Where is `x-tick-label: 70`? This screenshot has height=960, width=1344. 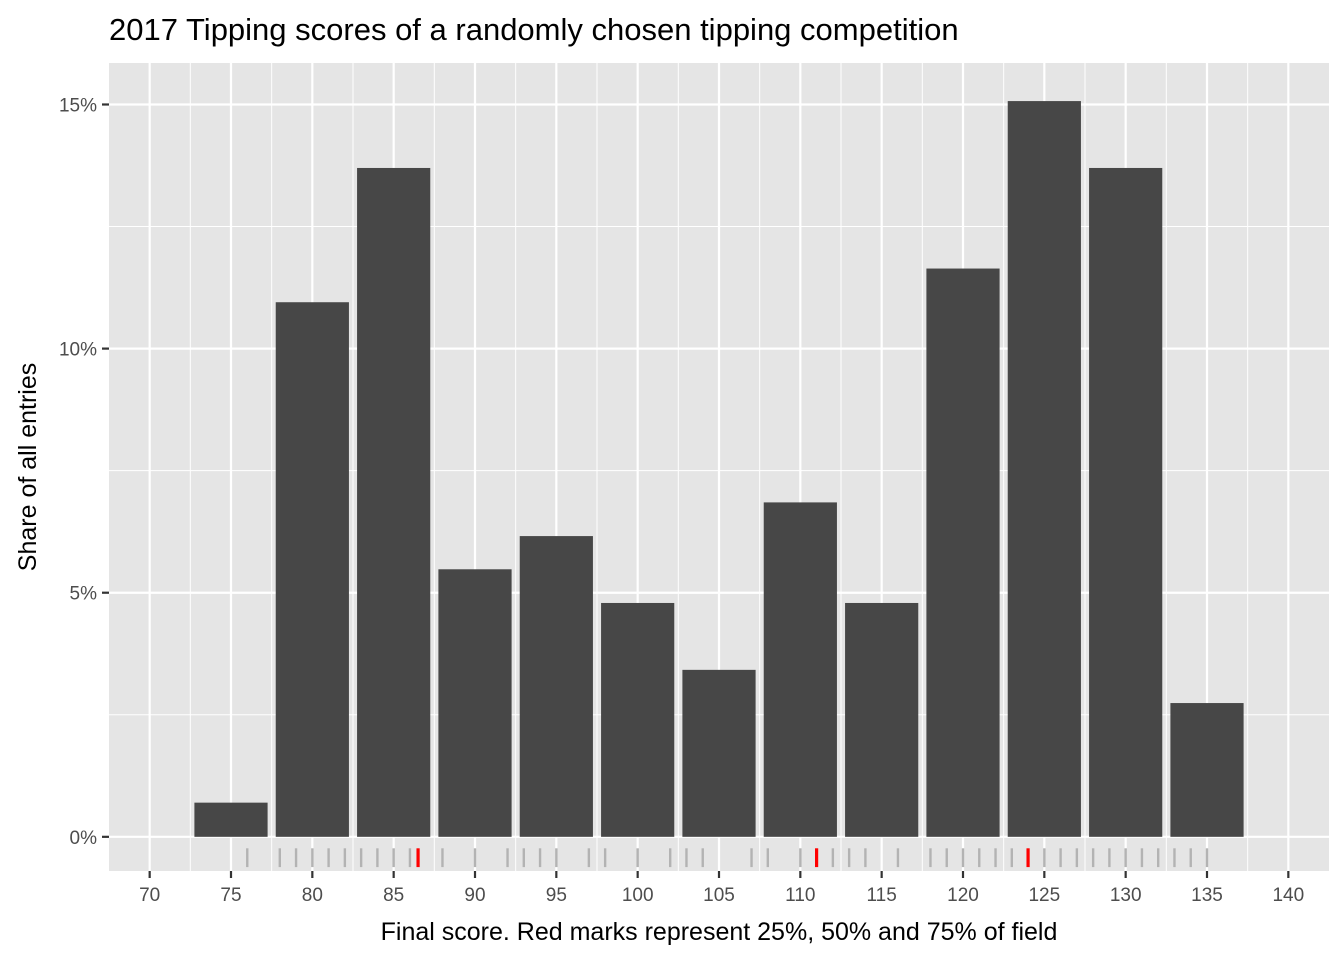 x-tick-label: 70 is located at coordinates (149, 895).